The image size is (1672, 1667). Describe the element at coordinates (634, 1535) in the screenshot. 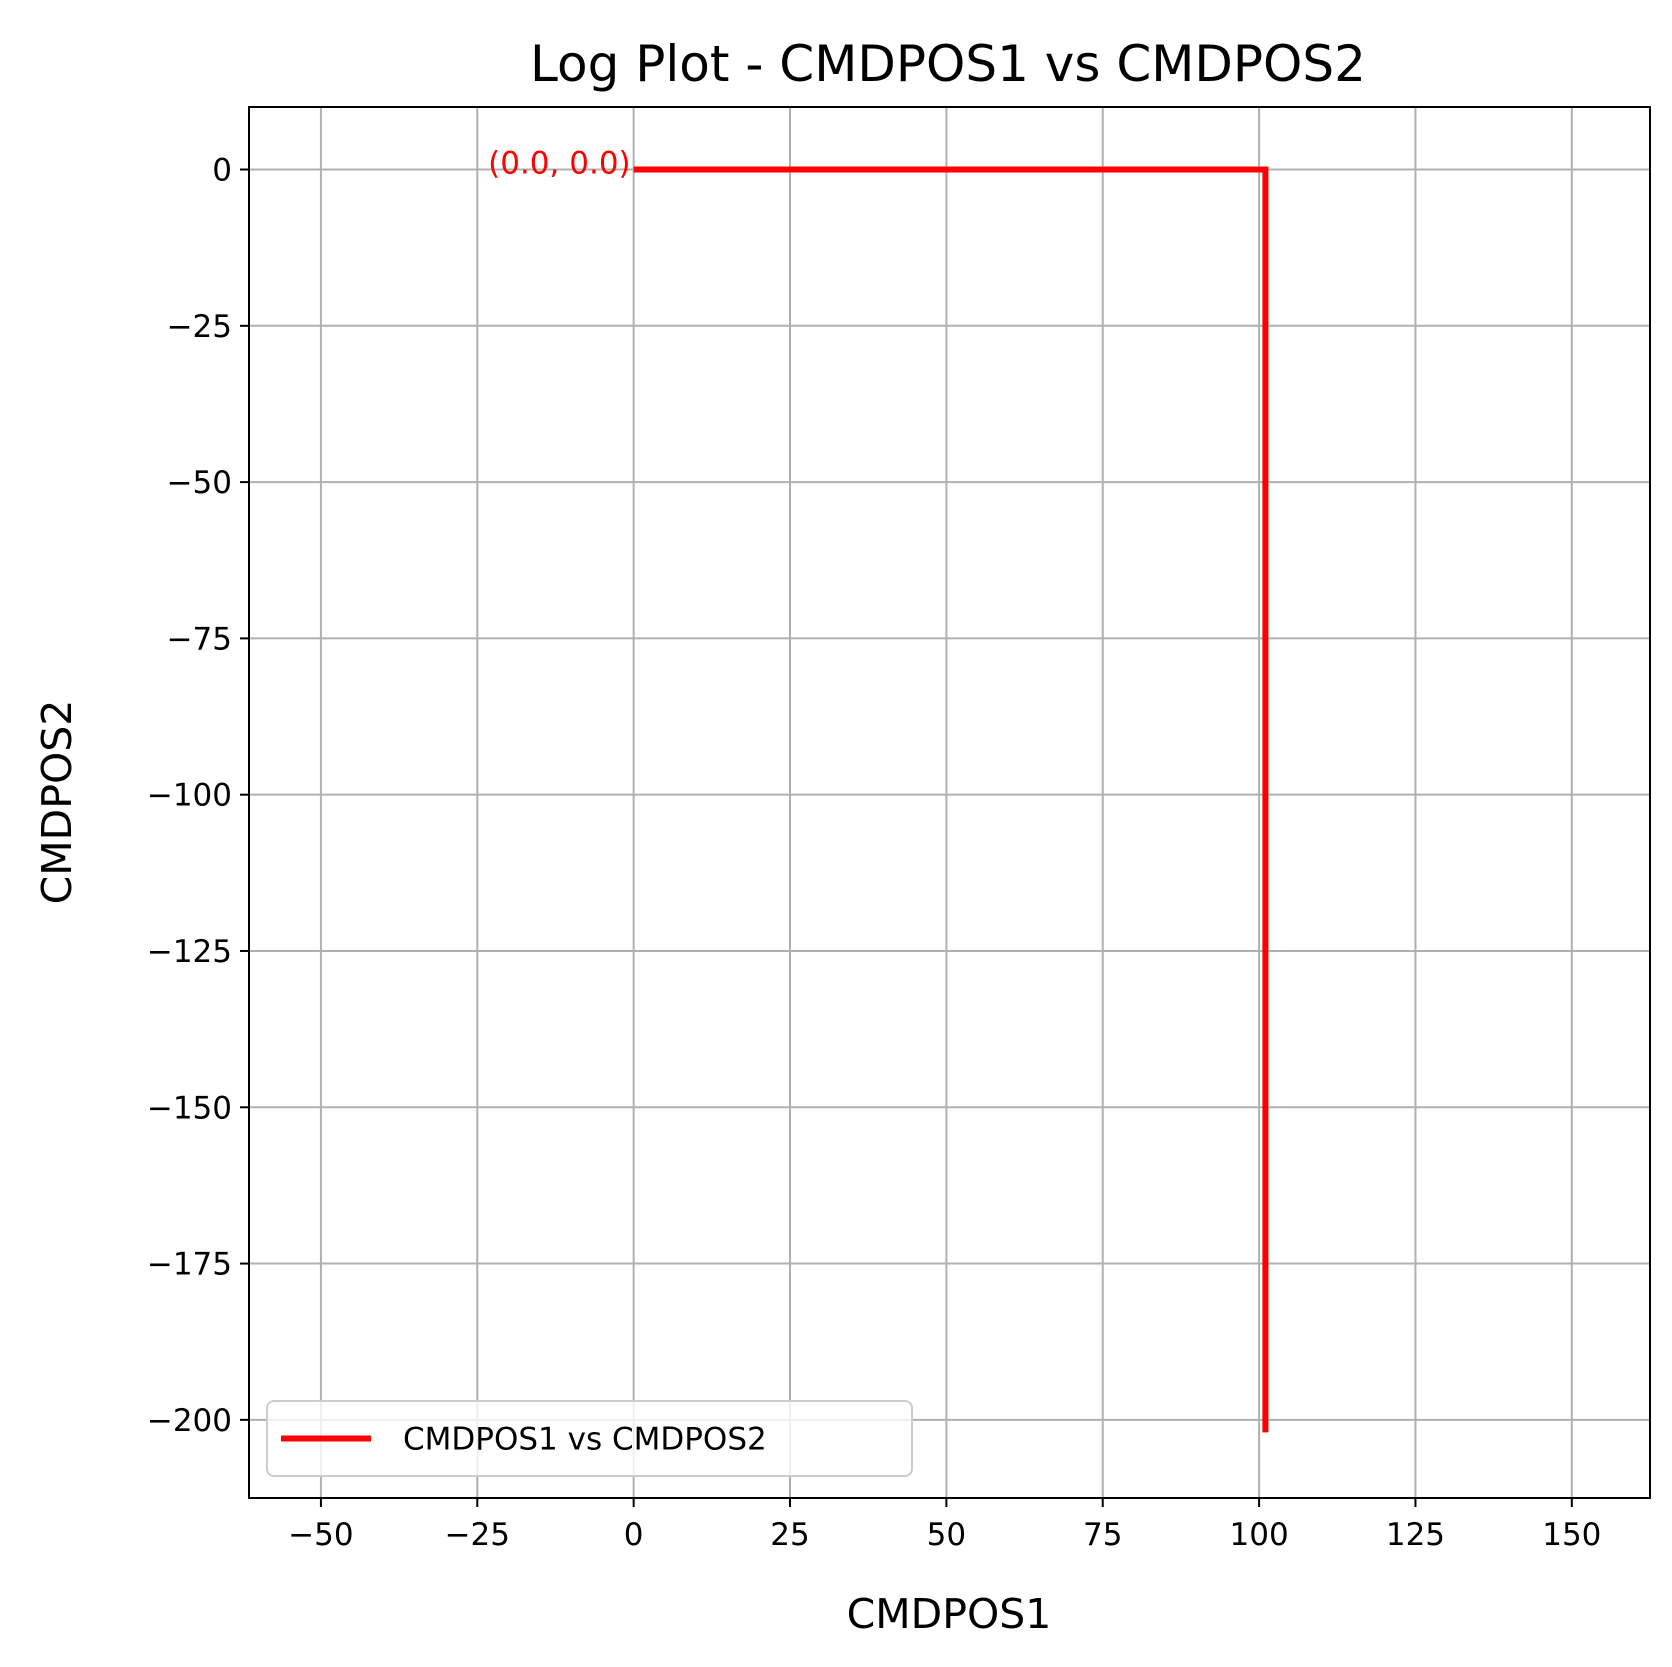

I see `x-tick-label: 0` at that location.